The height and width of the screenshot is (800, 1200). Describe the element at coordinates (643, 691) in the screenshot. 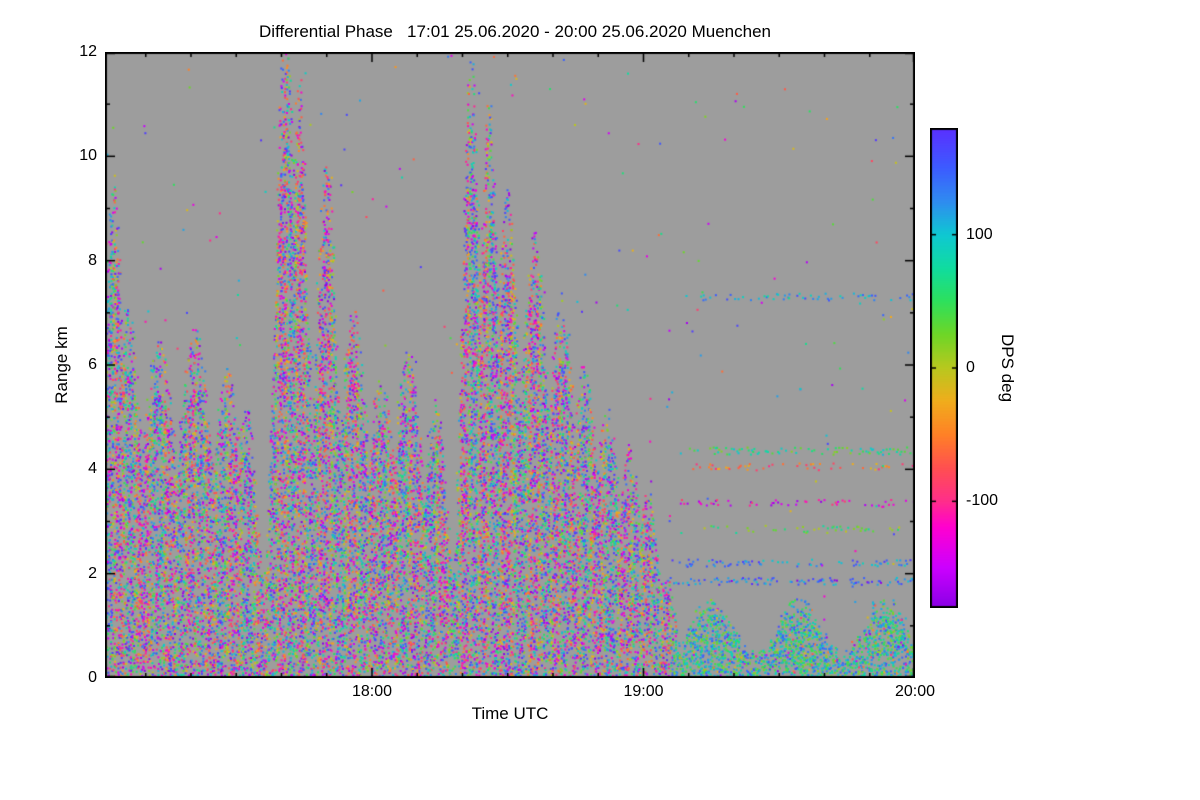

I see `x-tick-label: 19:00` at that location.